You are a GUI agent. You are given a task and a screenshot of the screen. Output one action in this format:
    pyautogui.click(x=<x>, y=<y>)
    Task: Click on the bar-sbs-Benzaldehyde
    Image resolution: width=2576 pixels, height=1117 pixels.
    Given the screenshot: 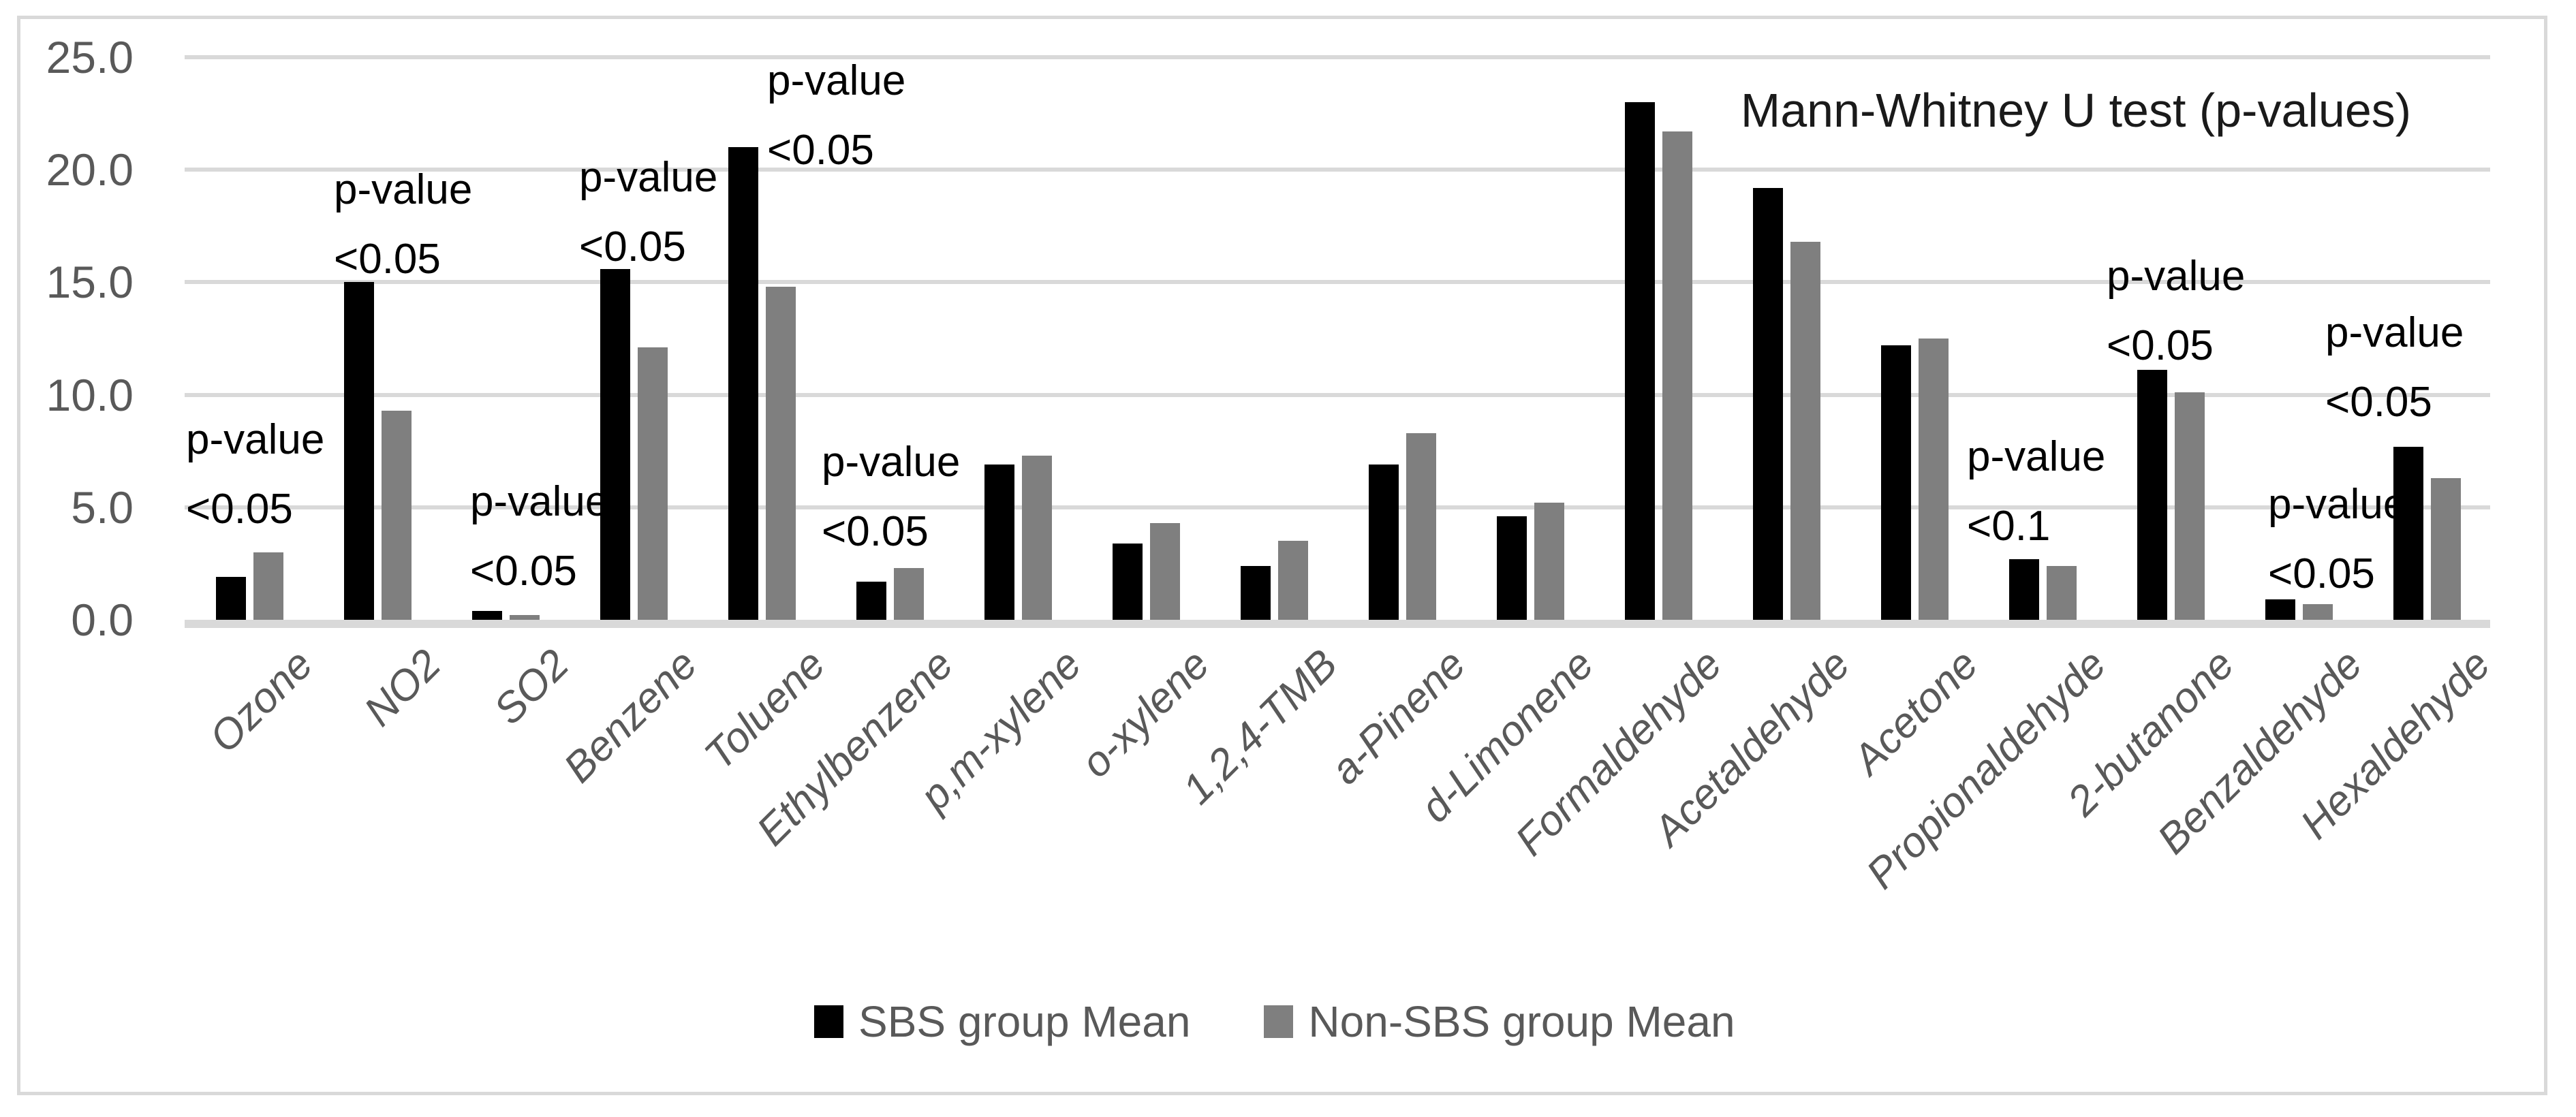 What is the action you would take?
    pyautogui.click(x=2280, y=609)
    